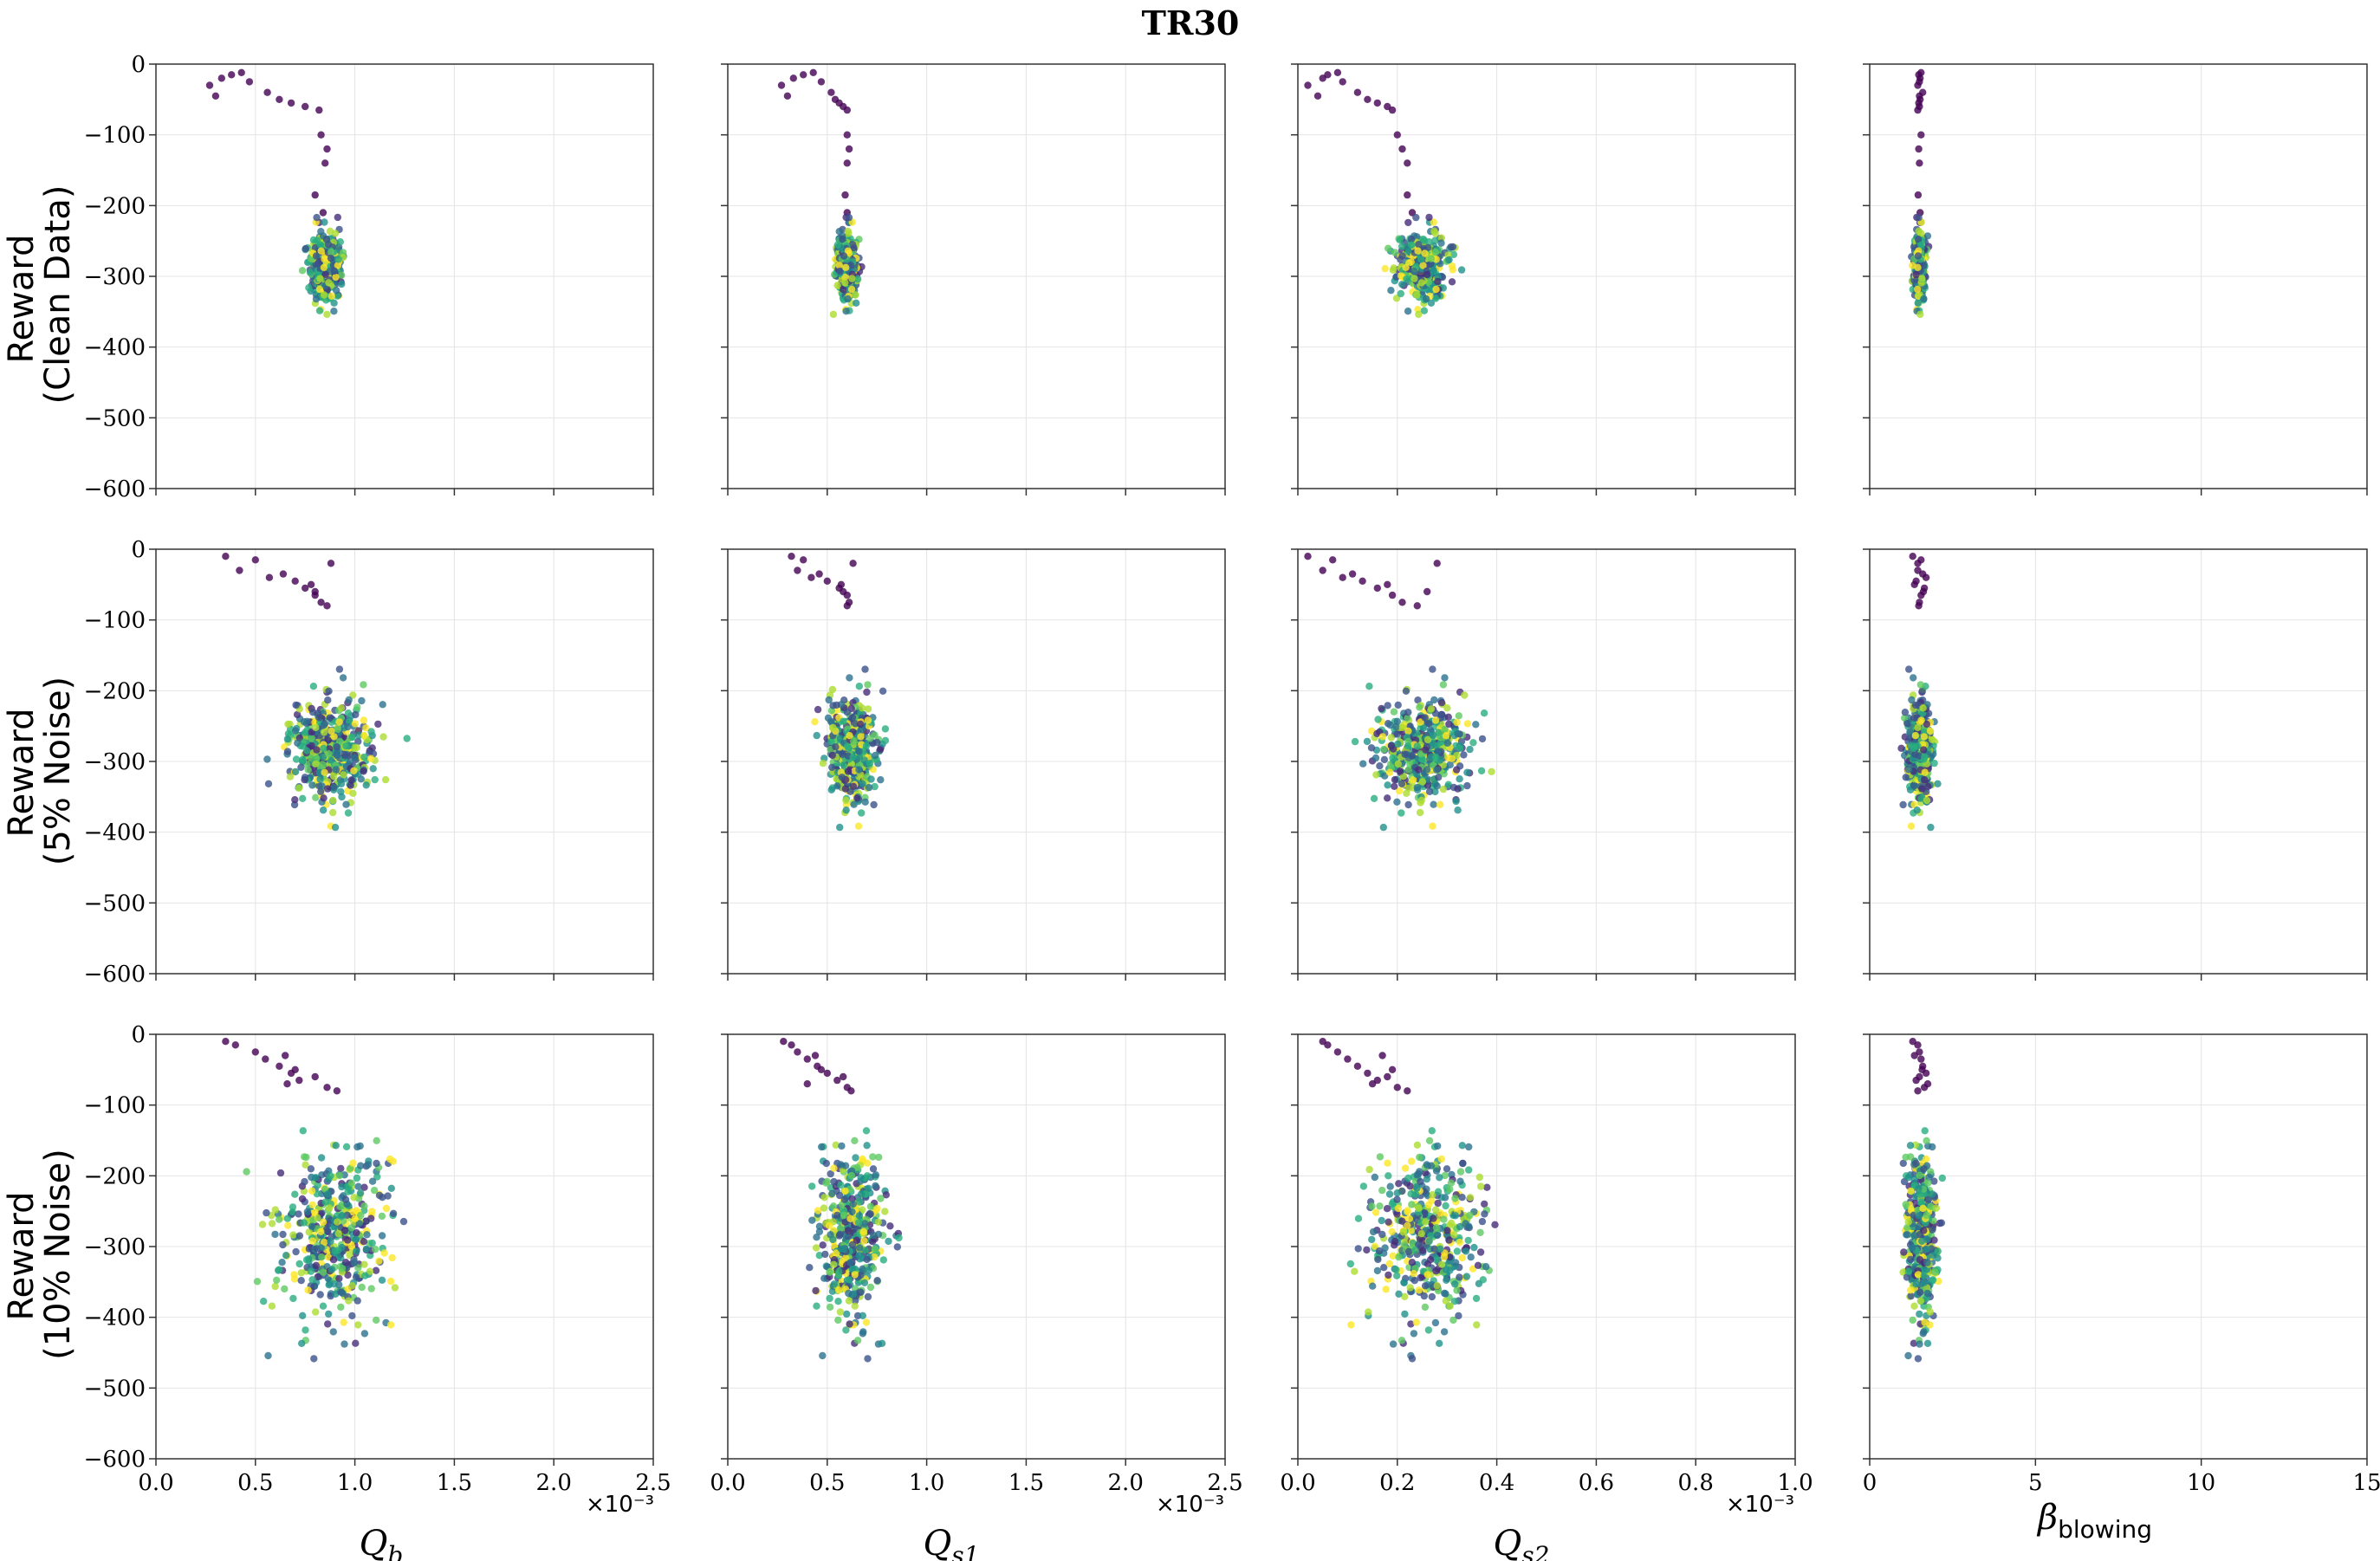 Image resolution: width=2380 pixels, height=1561 pixels. I want to click on panel-r1-c2, so click(1543, 764).